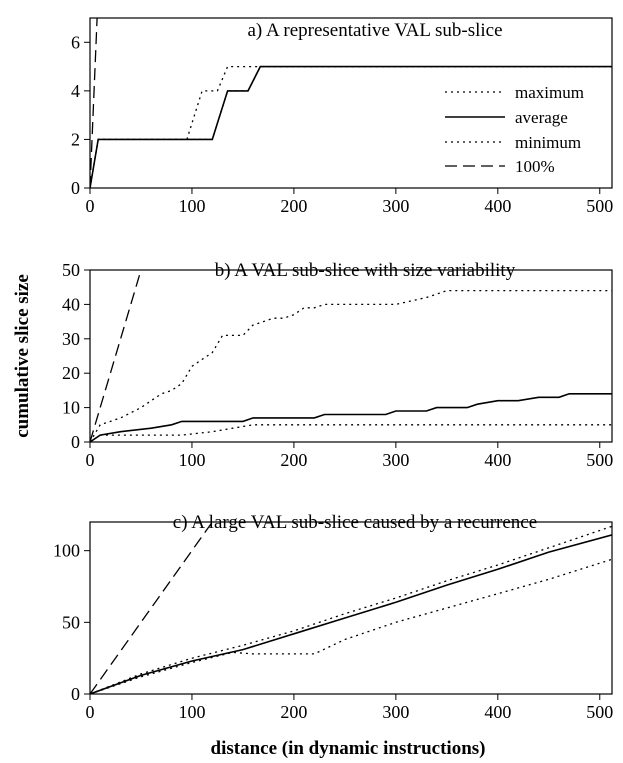  Describe the element at coordinates (90, 460) in the screenshot. I see `panel-b-x-tick-label: 0` at that location.